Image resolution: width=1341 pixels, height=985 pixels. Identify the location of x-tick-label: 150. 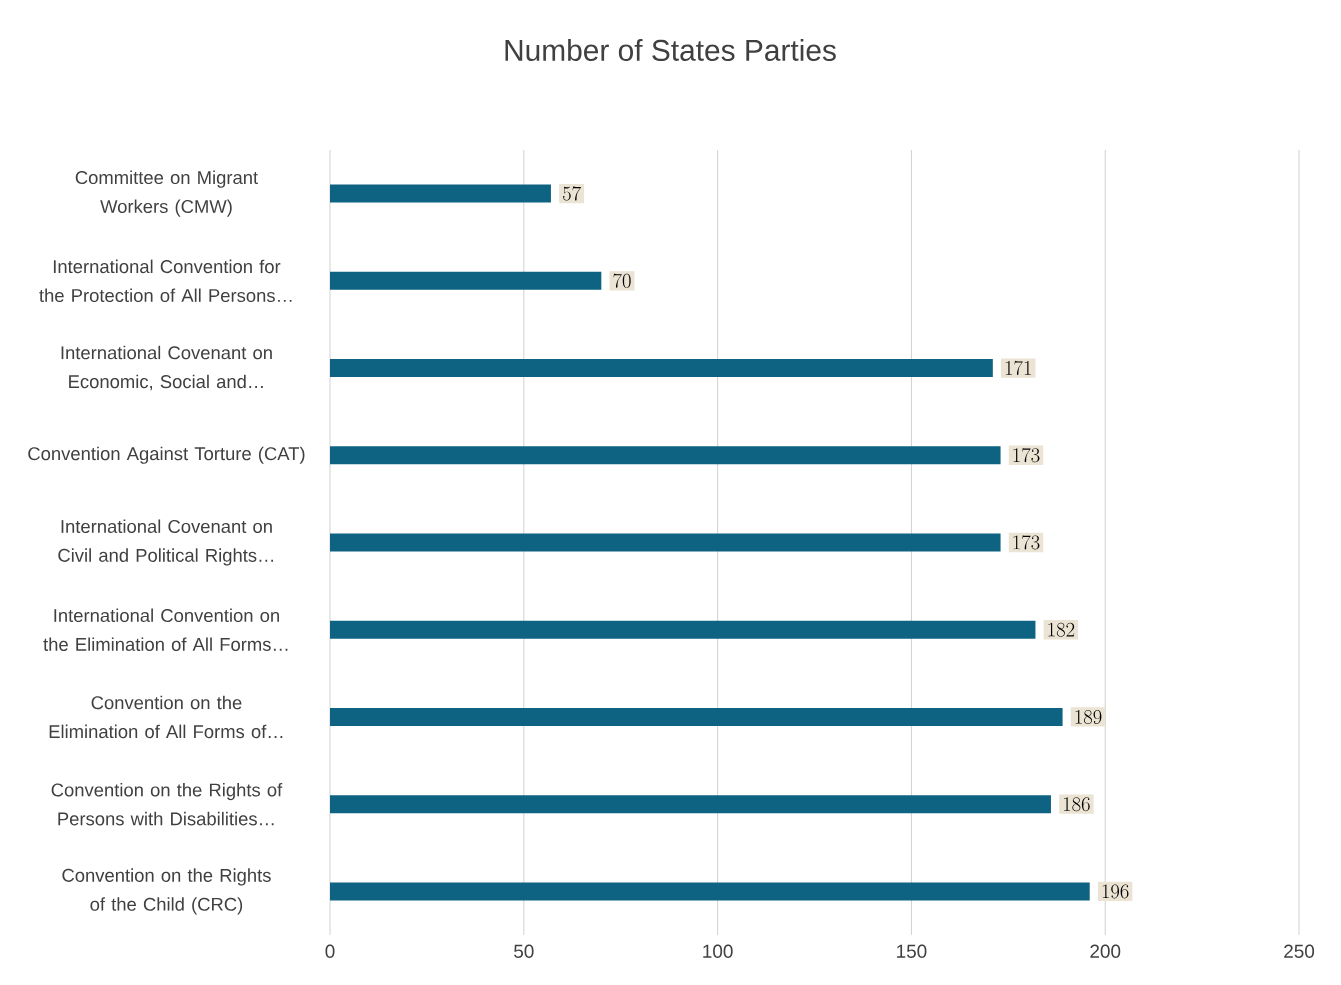
(912, 951).